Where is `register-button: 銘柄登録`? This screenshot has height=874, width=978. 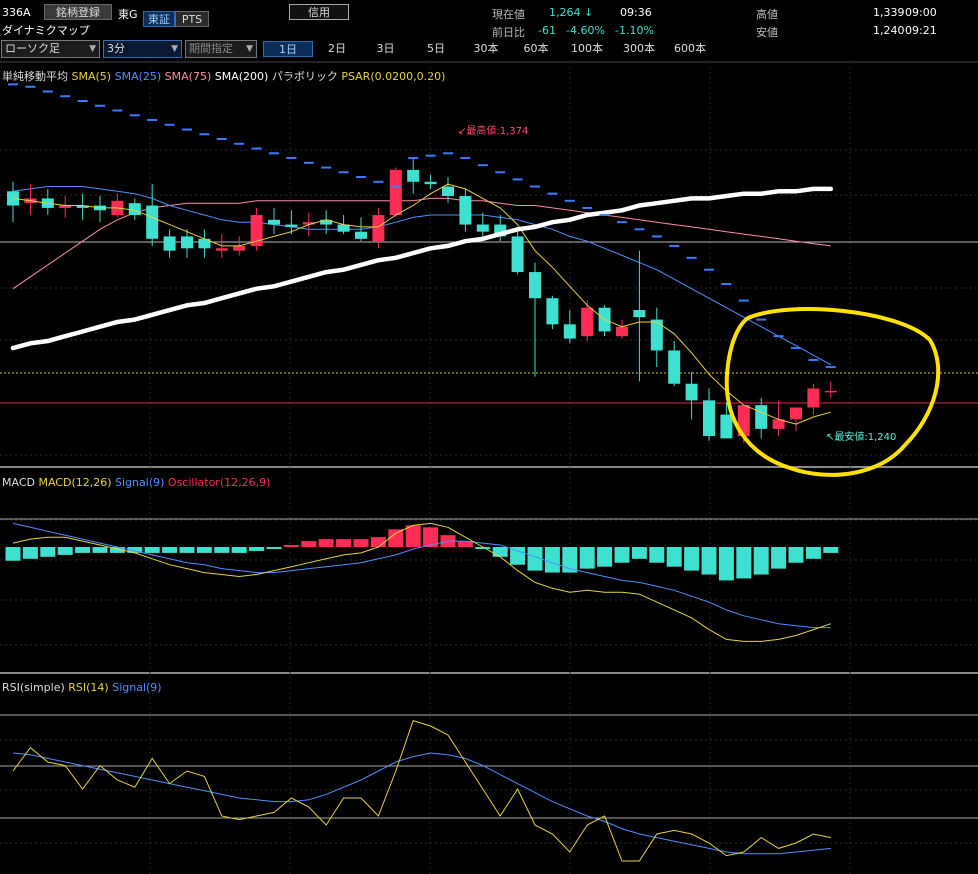 register-button: 銘柄登録 is located at coordinates (78, 12).